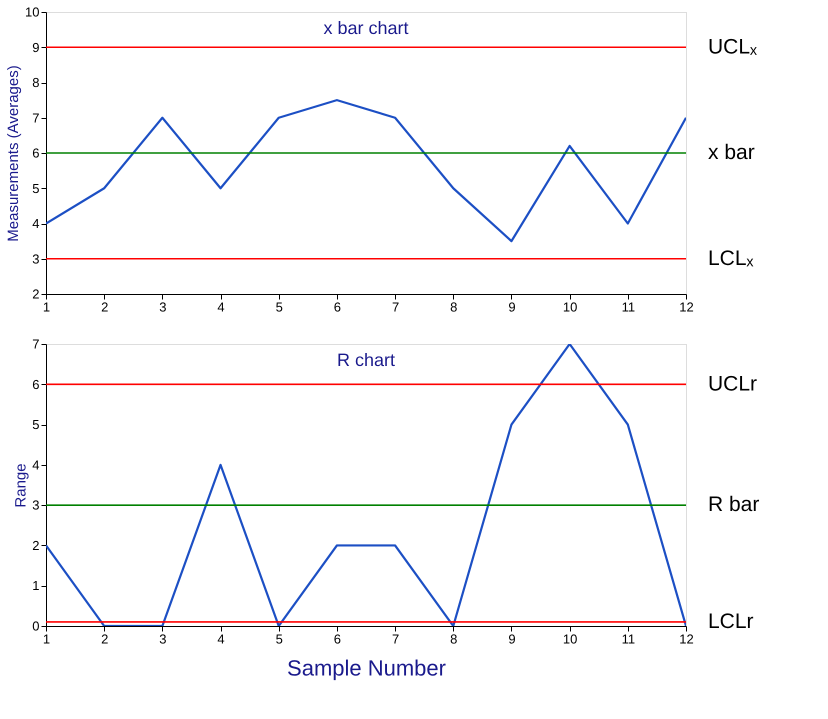  Describe the element at coordinates (731, 152) in the screenshot. I see `ref-line-label: x bar` at that location.